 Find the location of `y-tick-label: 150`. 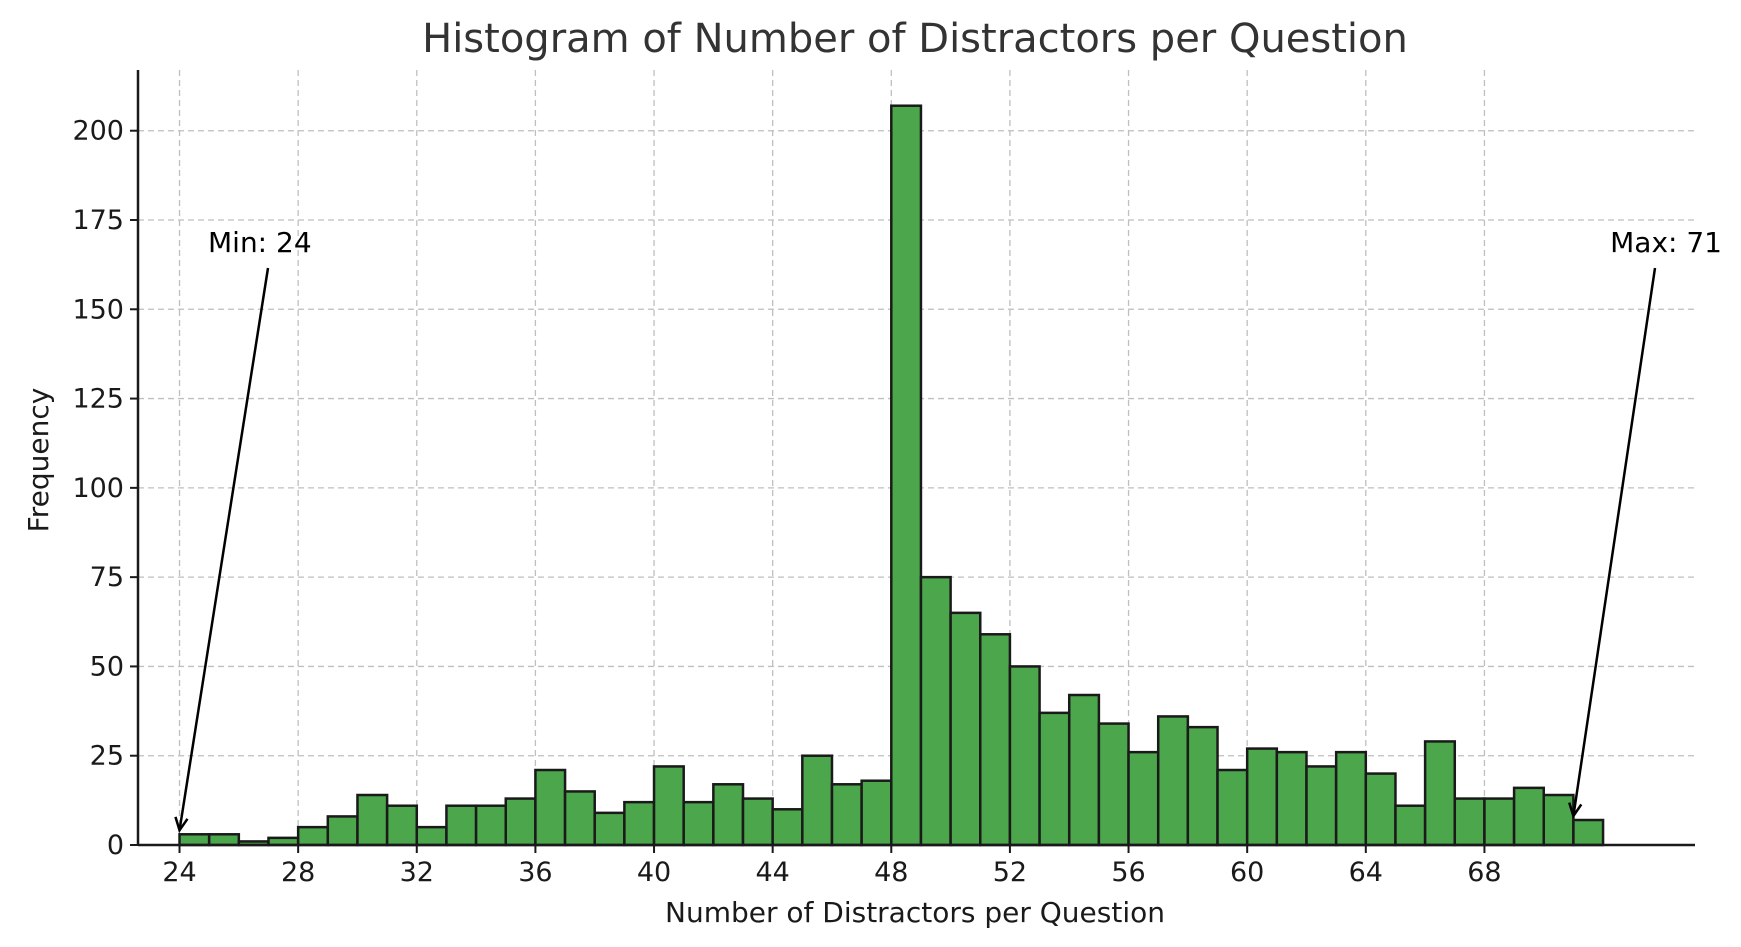

y-tick-label: 150 is located at coordinates (98, 309).